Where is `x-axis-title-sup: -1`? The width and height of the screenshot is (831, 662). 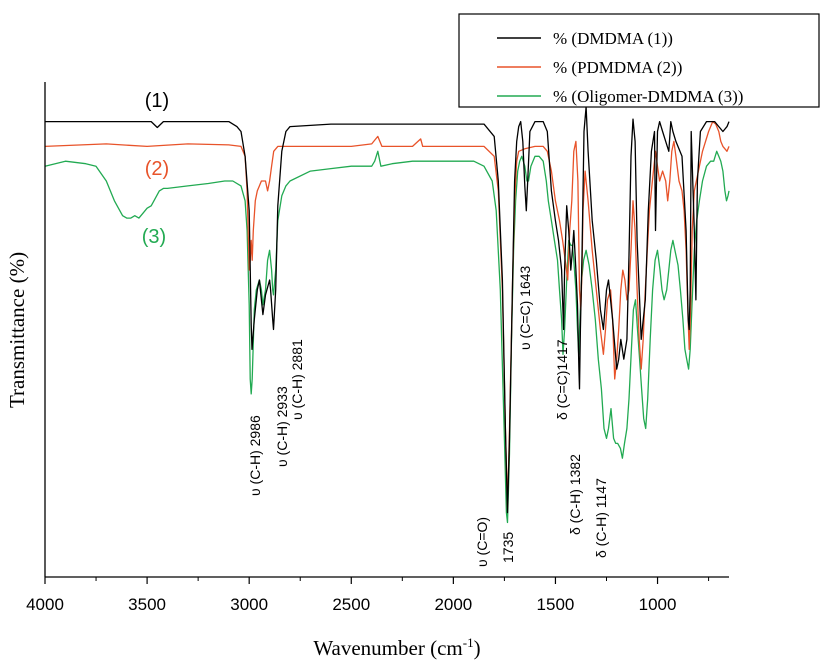
x-axis-title-sup: -1 is located at coordinates (468, 642).